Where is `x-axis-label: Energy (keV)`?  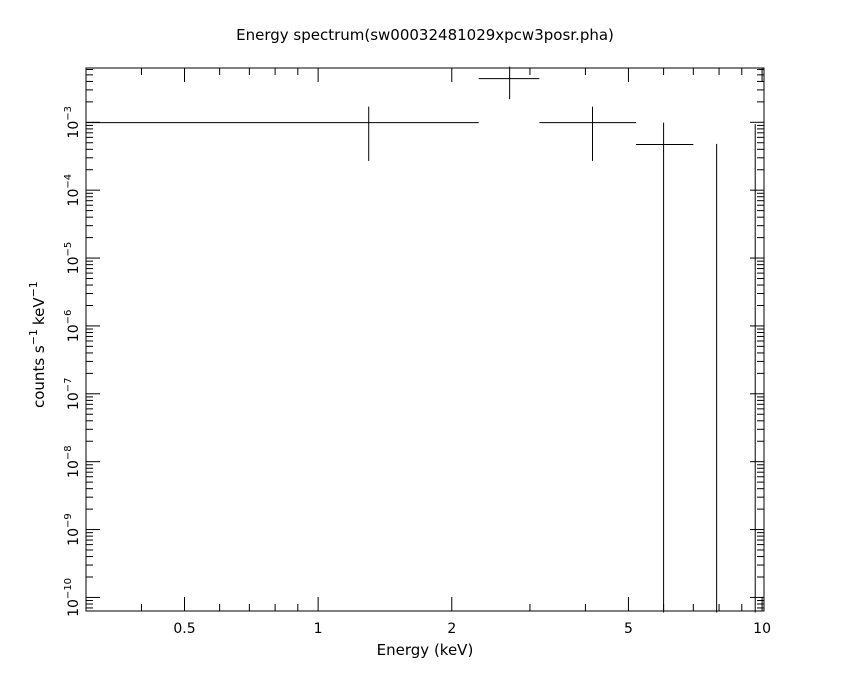 x-axis-label: Energy (keV) is located at coordinates (425, 650).